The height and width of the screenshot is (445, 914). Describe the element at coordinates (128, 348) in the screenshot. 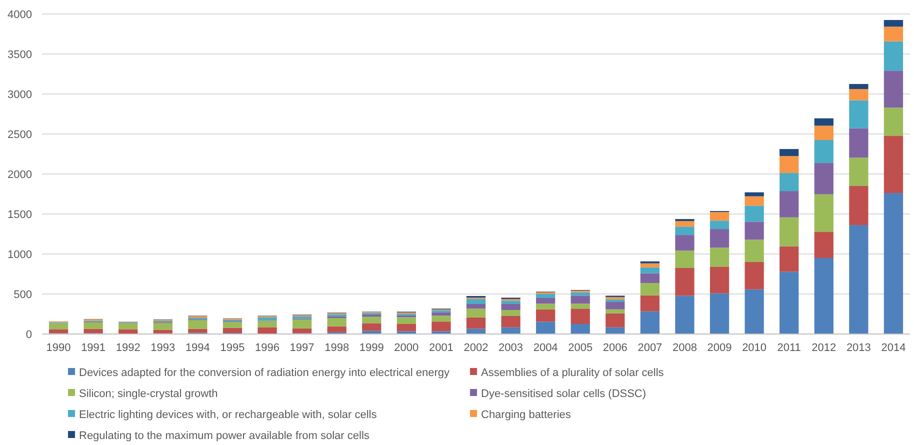

I see `x-tick-label: 1992` at that location.